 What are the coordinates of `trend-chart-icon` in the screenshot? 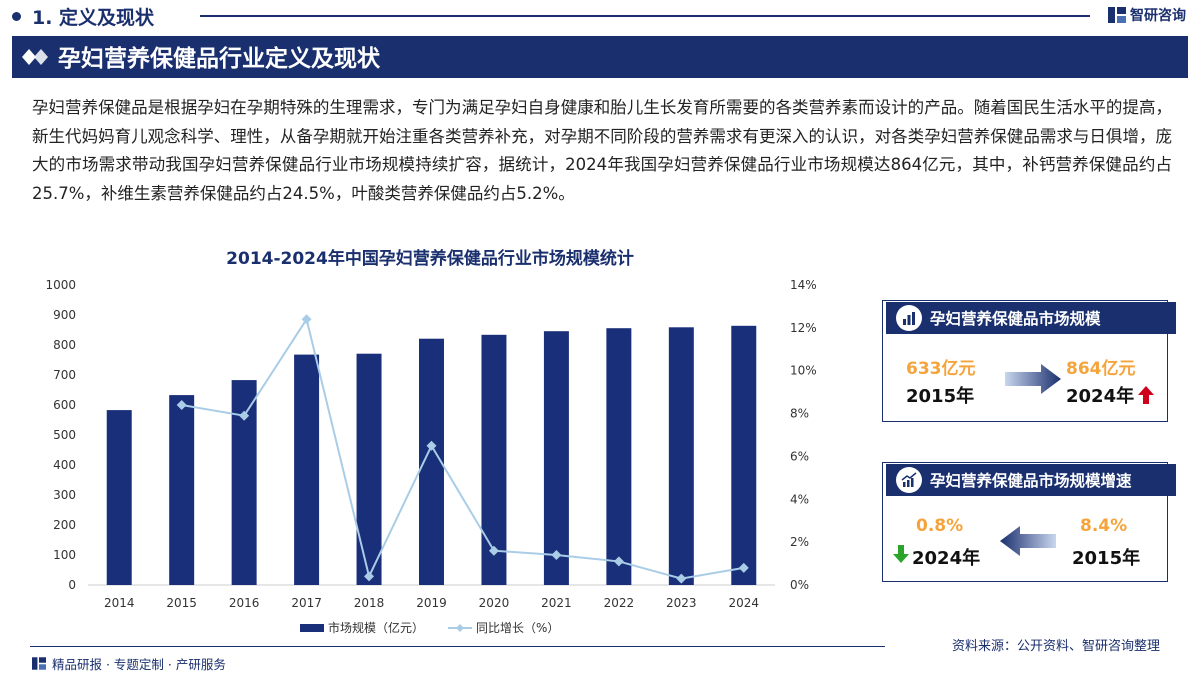 It's located at (909, 480).